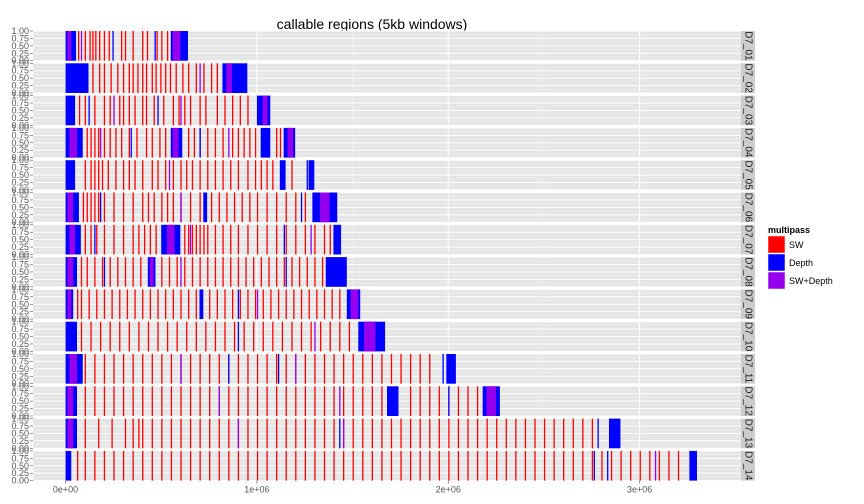 This screenshot has width=864, height=504. Describe the element at coordinates (20, 193) in the screenshot. I see `y-tick-label: 1.00` at that location.